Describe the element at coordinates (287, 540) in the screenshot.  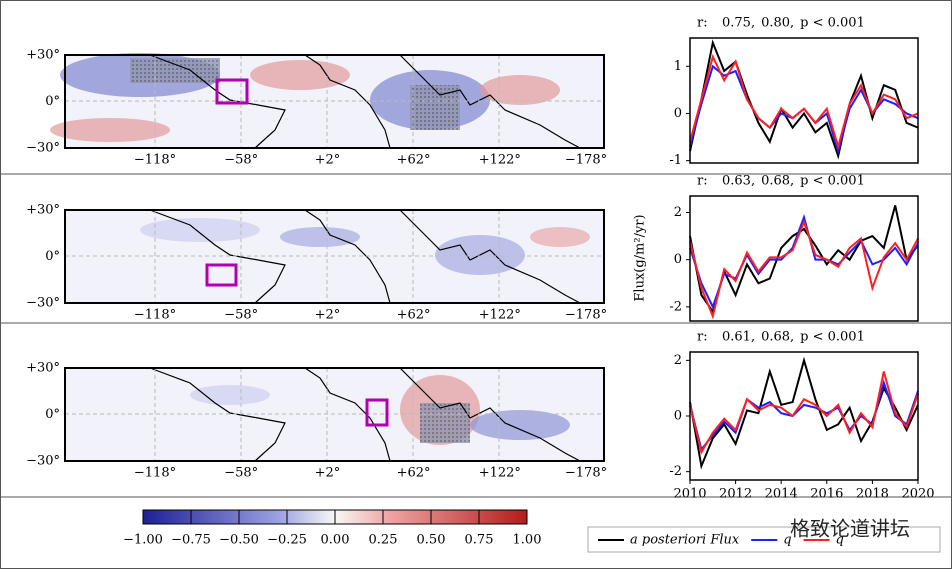
I see `colorbar-label: −0.25` at that location.